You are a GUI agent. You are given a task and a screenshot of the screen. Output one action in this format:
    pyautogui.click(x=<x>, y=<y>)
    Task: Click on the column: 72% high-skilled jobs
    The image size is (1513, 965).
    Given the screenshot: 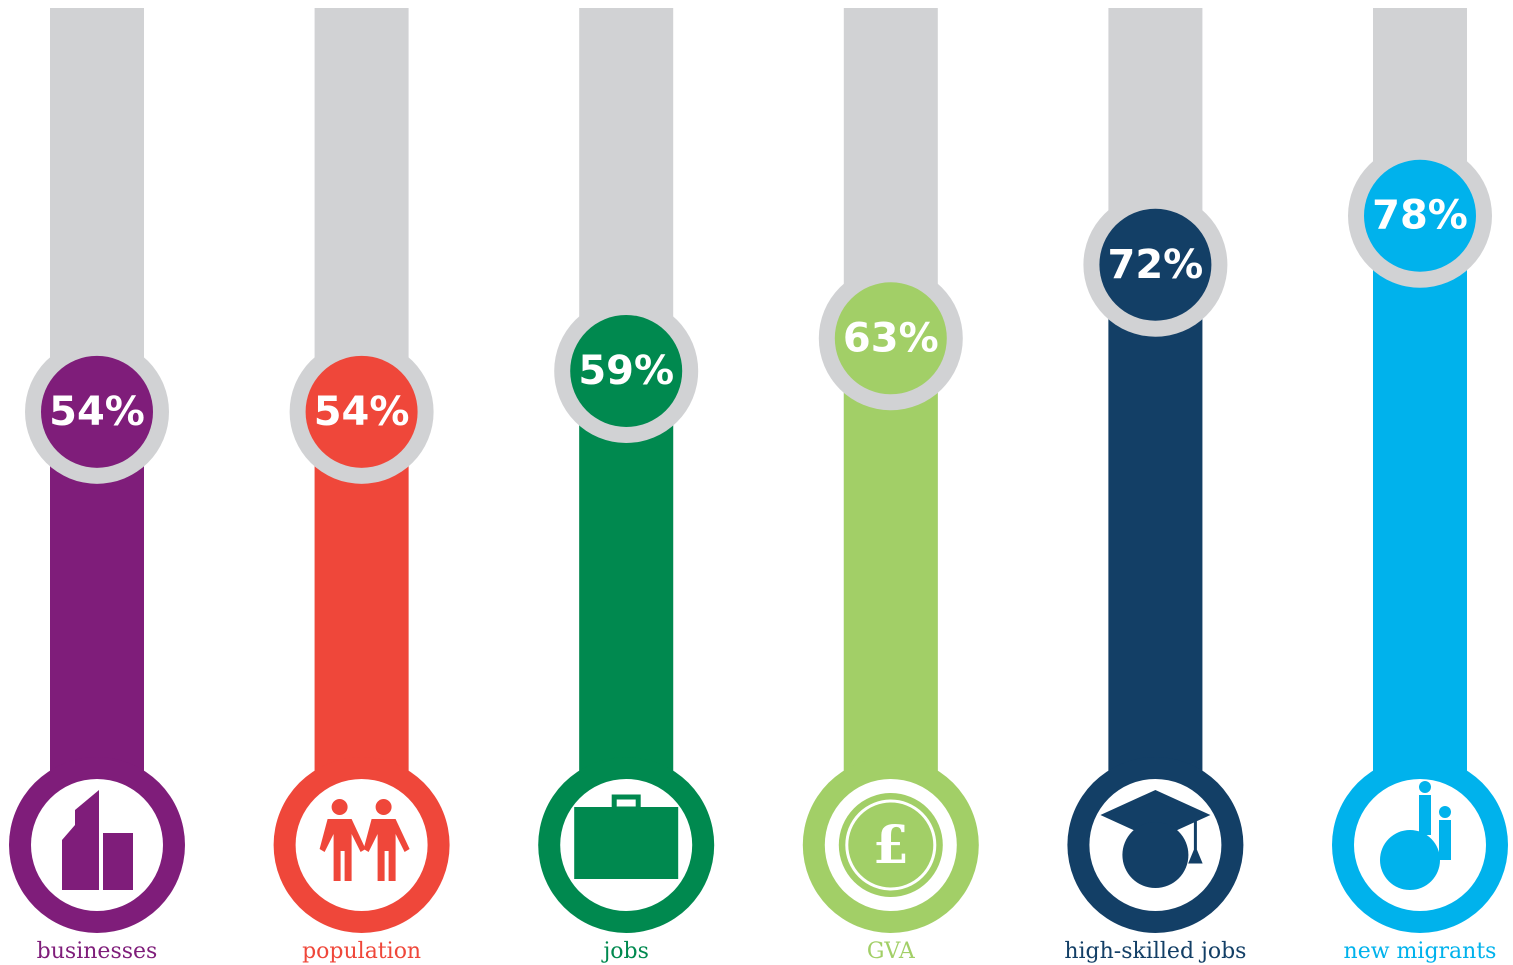 What is the action you would take?
    pyautogui.click(x=1155, y=486)
    